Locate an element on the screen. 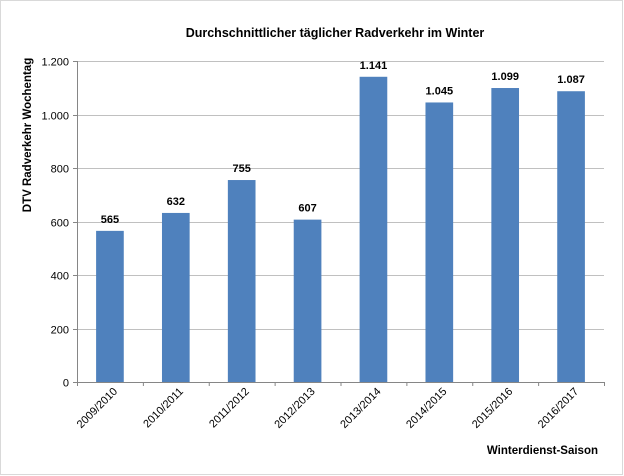 This screenshot has width=624, height=476. y-tick-label: 1.000 is located at coordinates (55, 117).